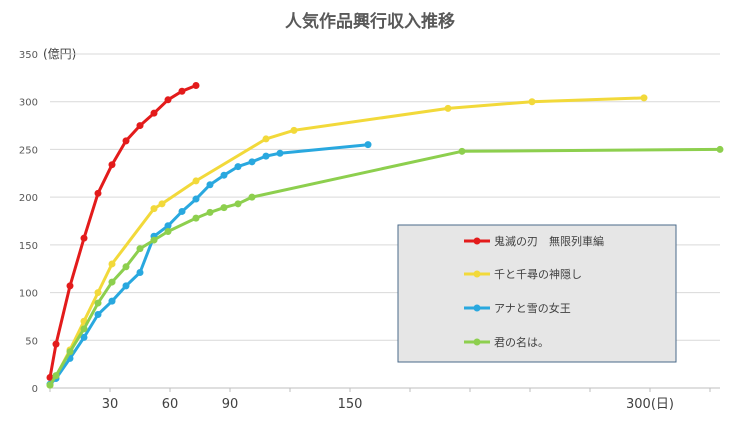 The height and width of the screenshot is (428, 747). I want to click on x-axis: 30 60 90 150 300(日), so click(384, 399).